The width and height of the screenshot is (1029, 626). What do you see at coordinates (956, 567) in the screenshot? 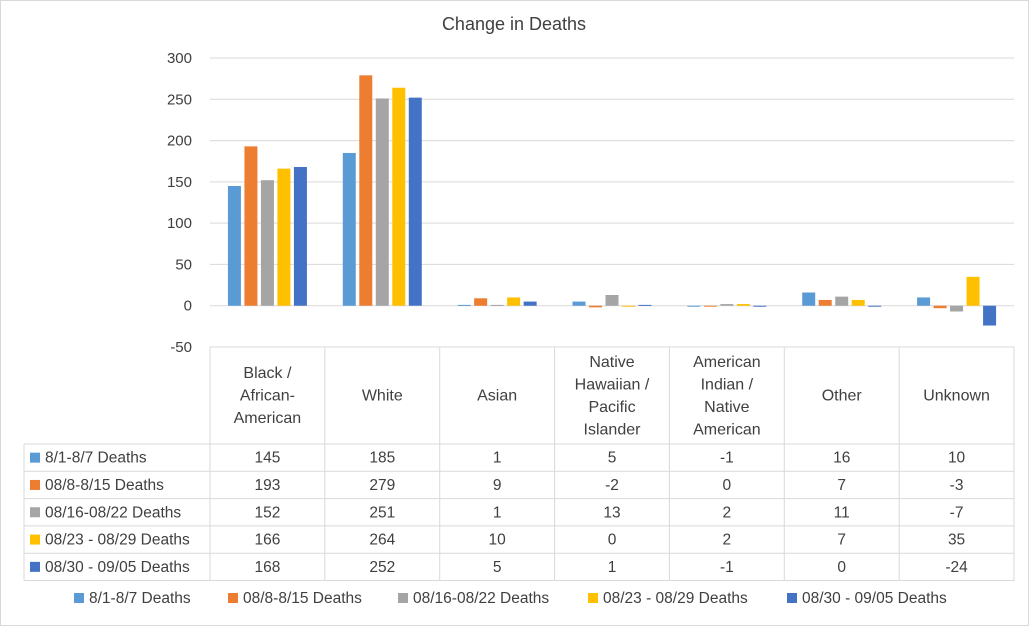
I see `table-cell-value: -24` at bounding box center [956, 567].